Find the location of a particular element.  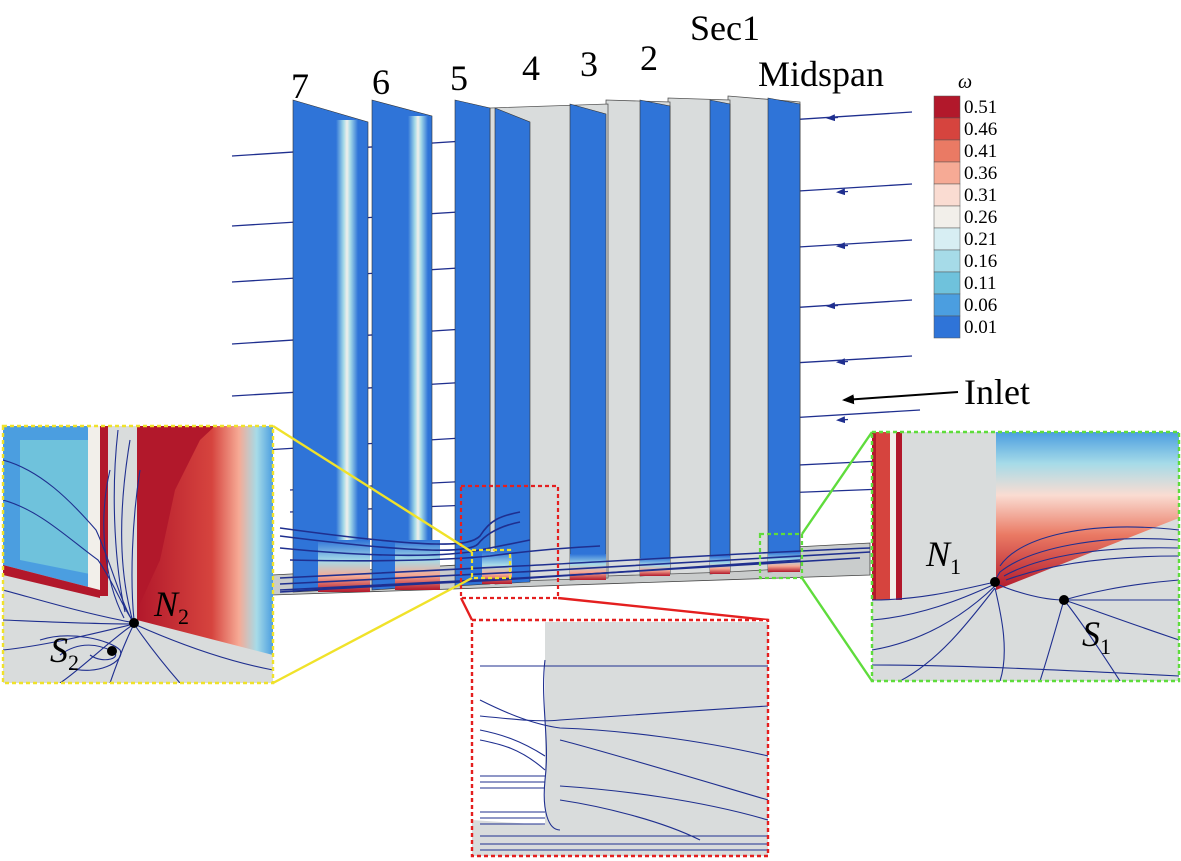

legend-swatches is located at coordinates (947, 217).